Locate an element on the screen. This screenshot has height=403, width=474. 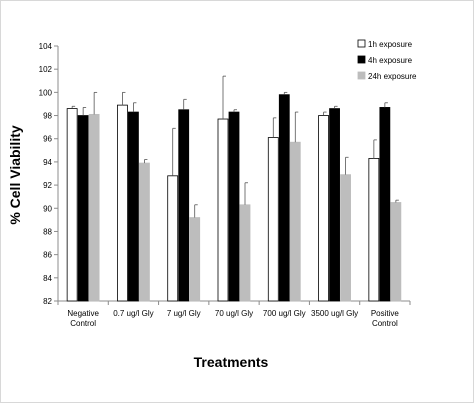
y-tick-label: 88 is located at coordinates (47, 231).